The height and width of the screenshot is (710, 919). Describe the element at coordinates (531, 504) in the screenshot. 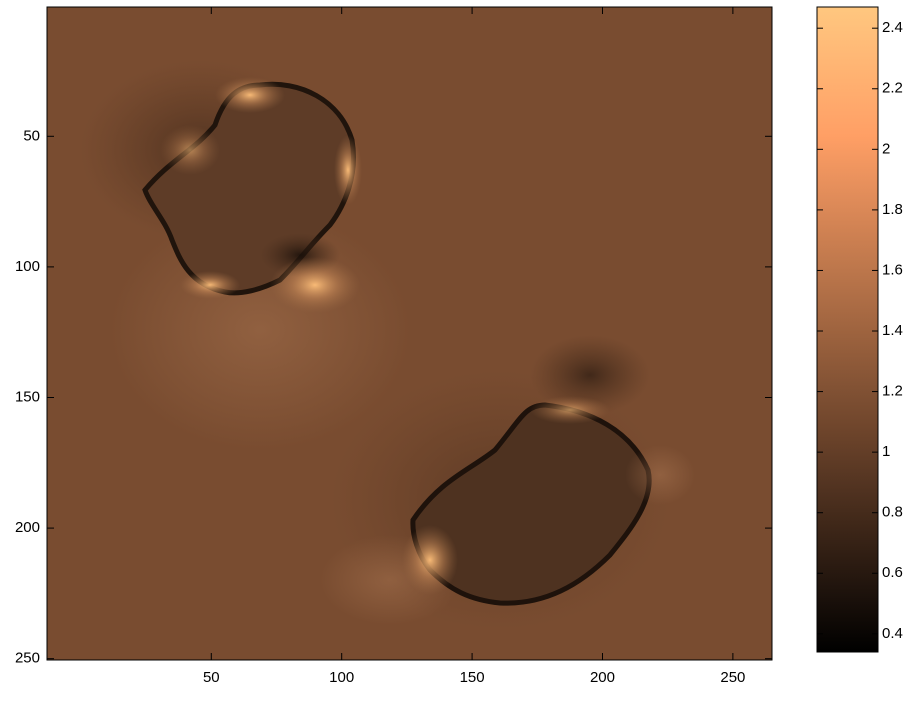

I see `blob-outline` at that location.